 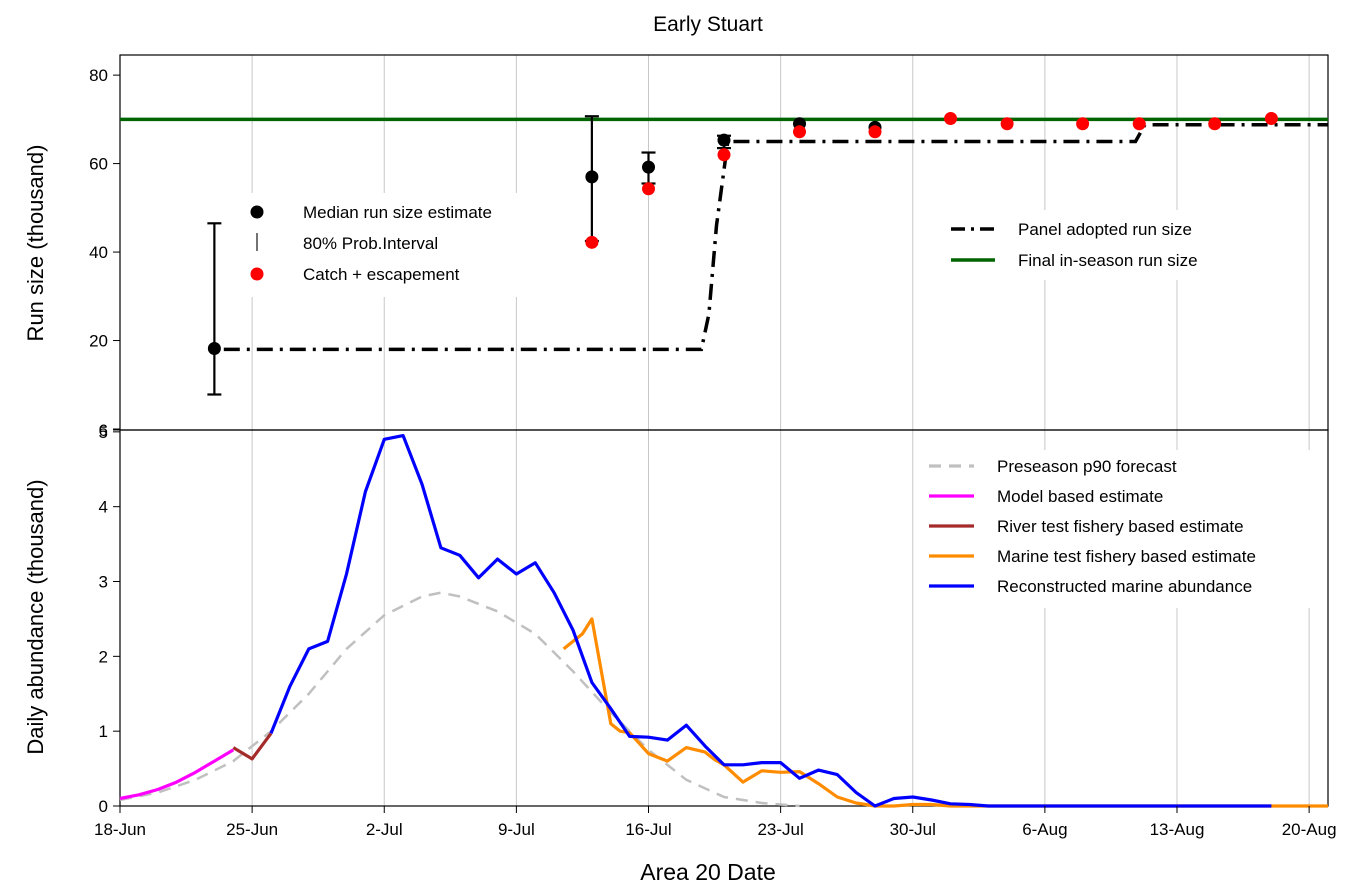 What do you see at coordinates (381, 274) in the screenshot?
I see `top-legend-left-label-2: Catch + escapement` at bounding box center [381, 274].